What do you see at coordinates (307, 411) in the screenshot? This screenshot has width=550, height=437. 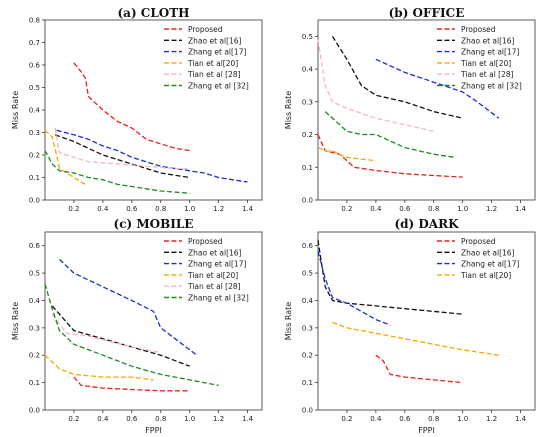 I see `chart-dark-y-tick-label: 0.0` at bounding box center [307, 411].